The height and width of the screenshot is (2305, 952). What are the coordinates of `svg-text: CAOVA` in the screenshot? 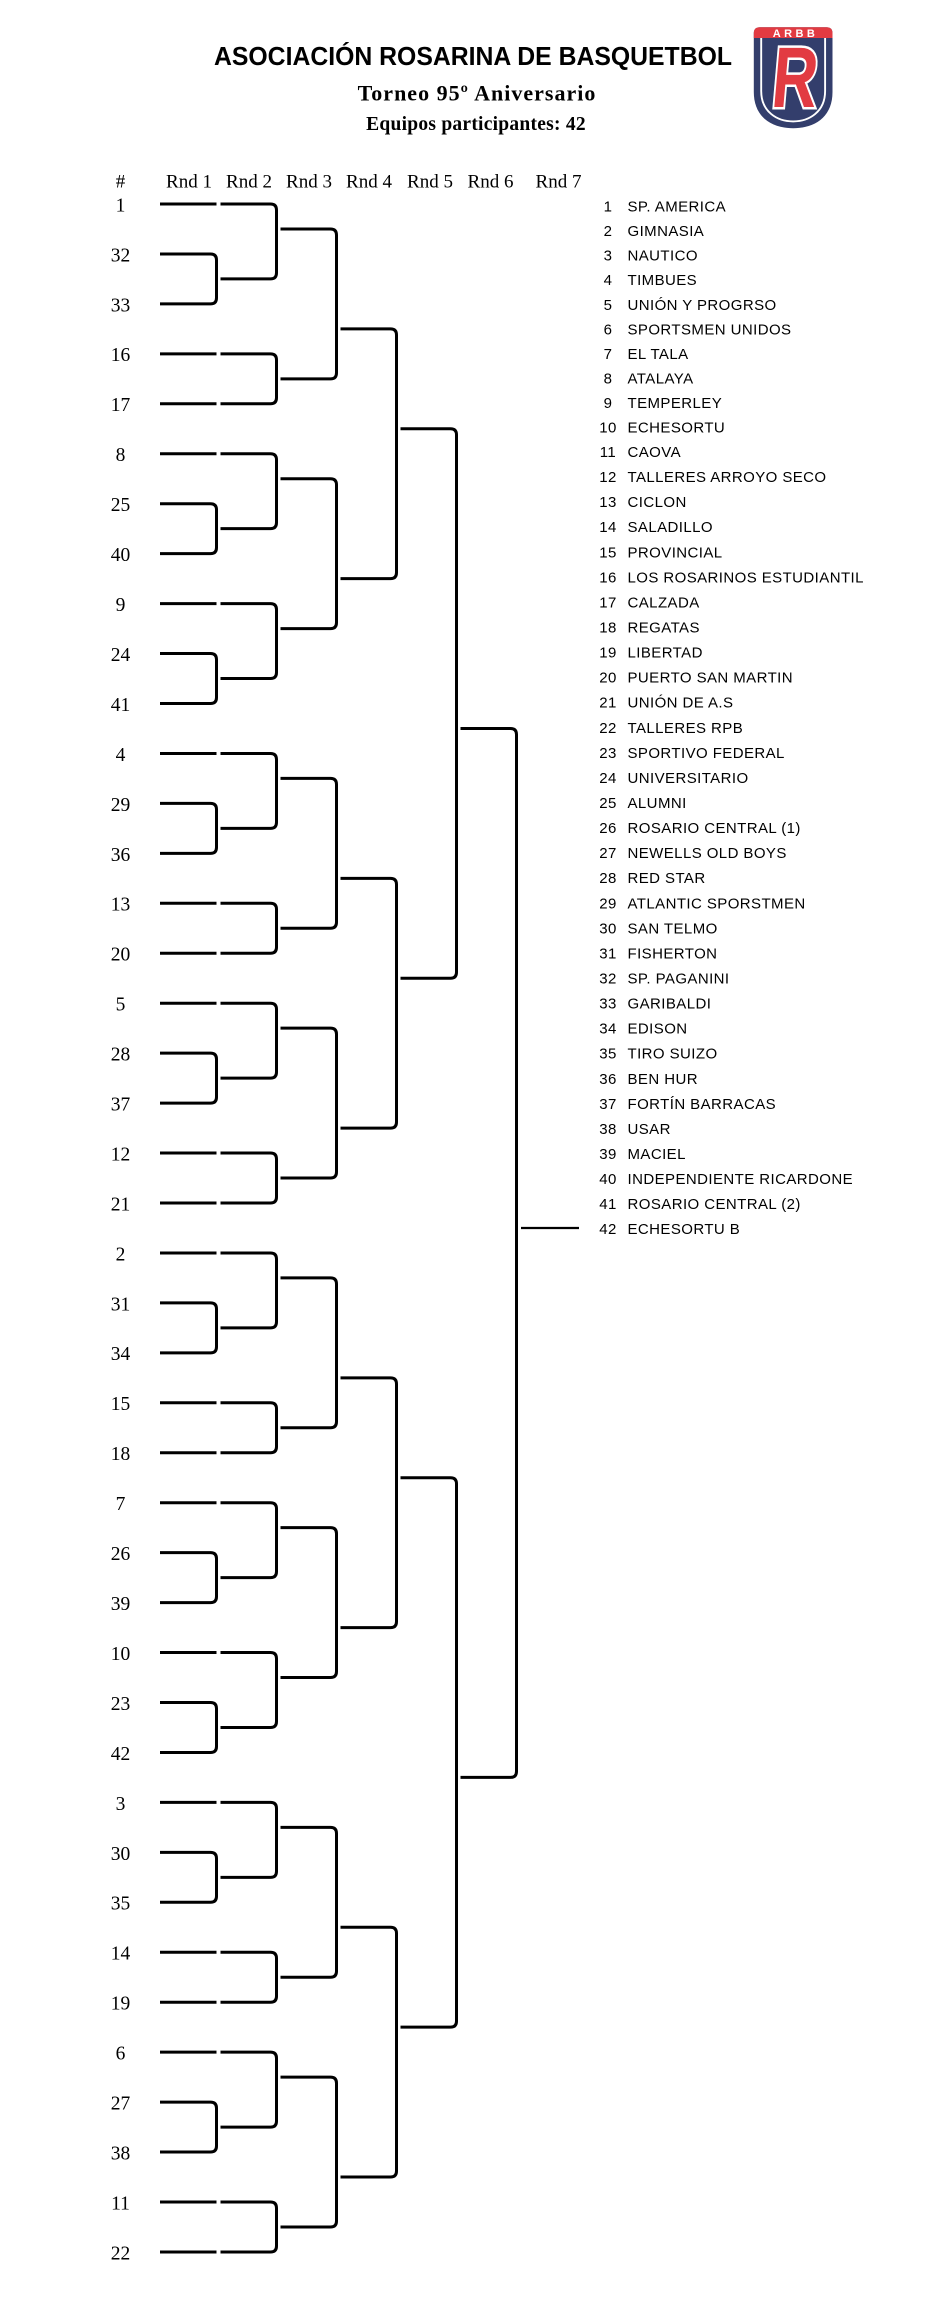 It's located at (655, 452).